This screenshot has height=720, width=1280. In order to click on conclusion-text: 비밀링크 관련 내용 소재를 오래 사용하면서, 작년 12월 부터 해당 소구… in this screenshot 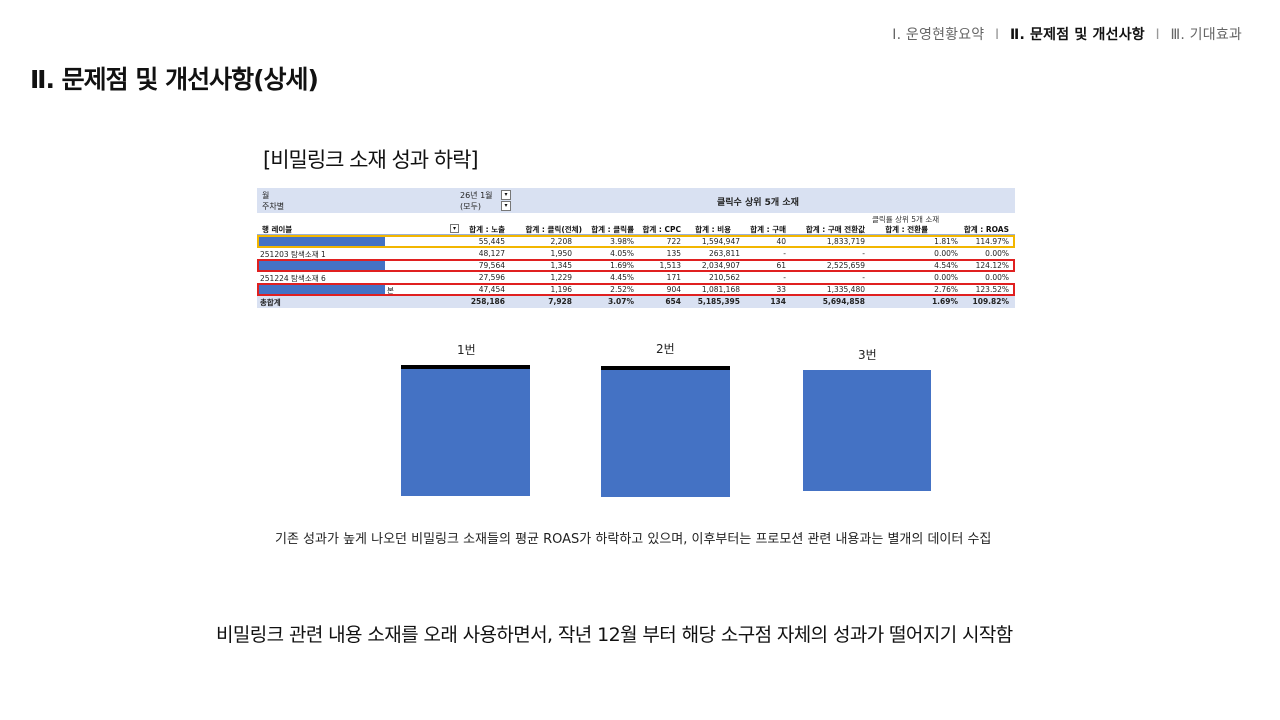, I will do `click(614, 635)`.